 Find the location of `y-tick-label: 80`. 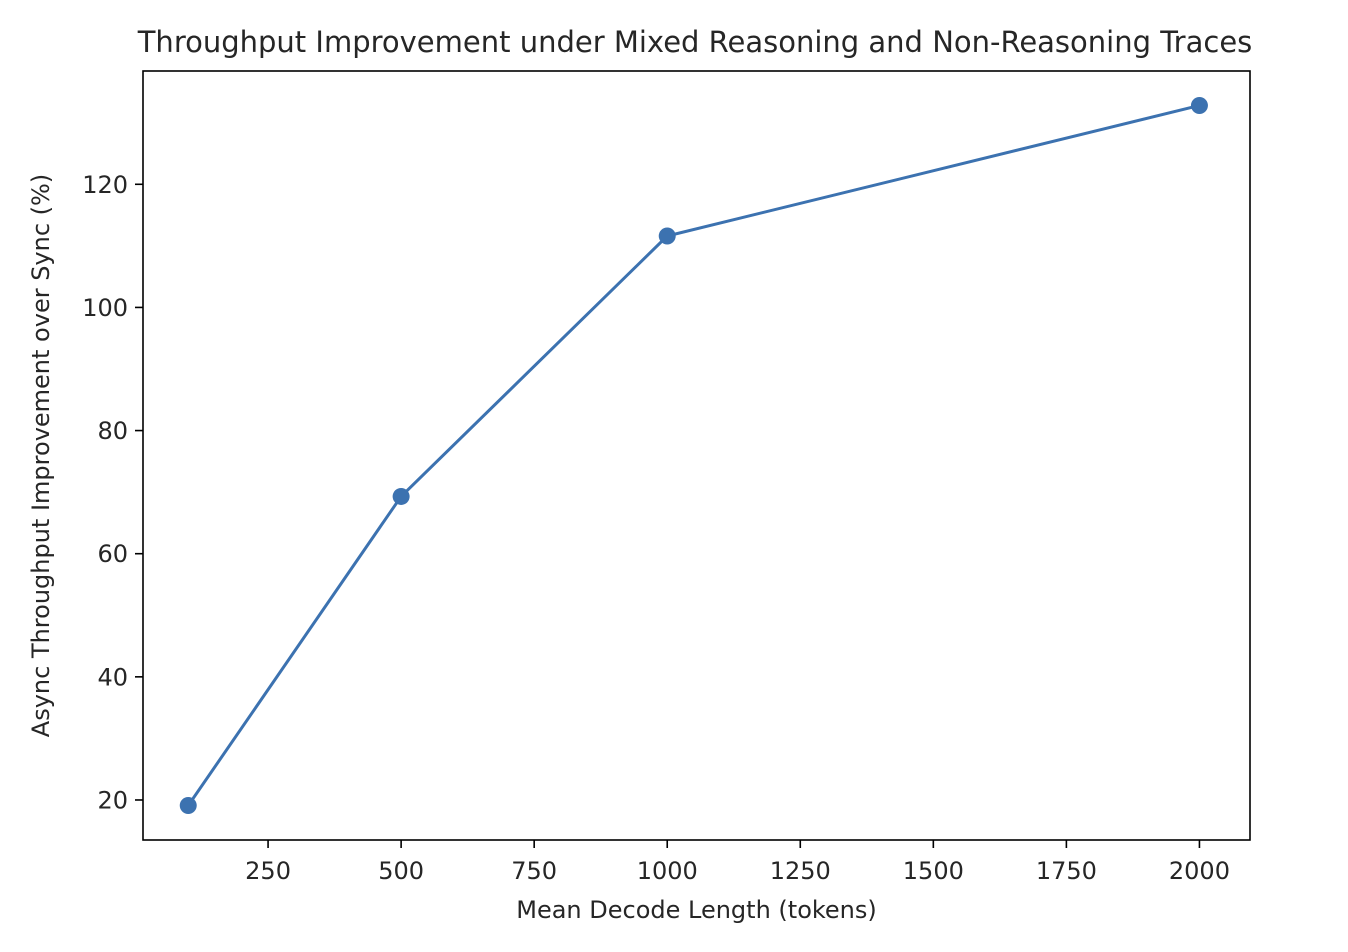

y-tick-label: 80 is located at coordinates (112, 431).